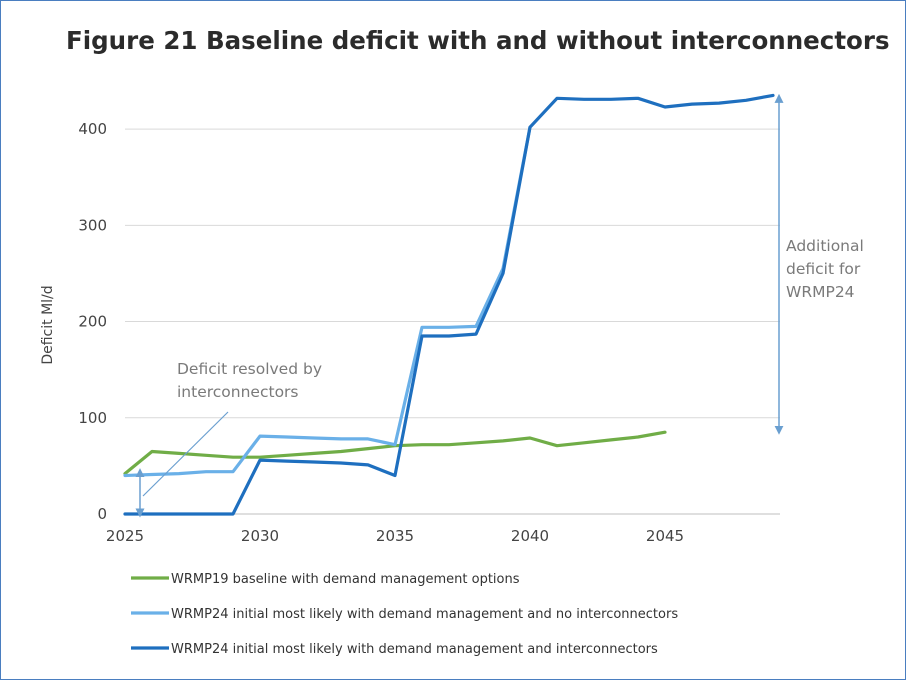 This screenshot has height=680, width=906. I want to click on y-axis-label: Deficit Ml/d, so click(48, 324).